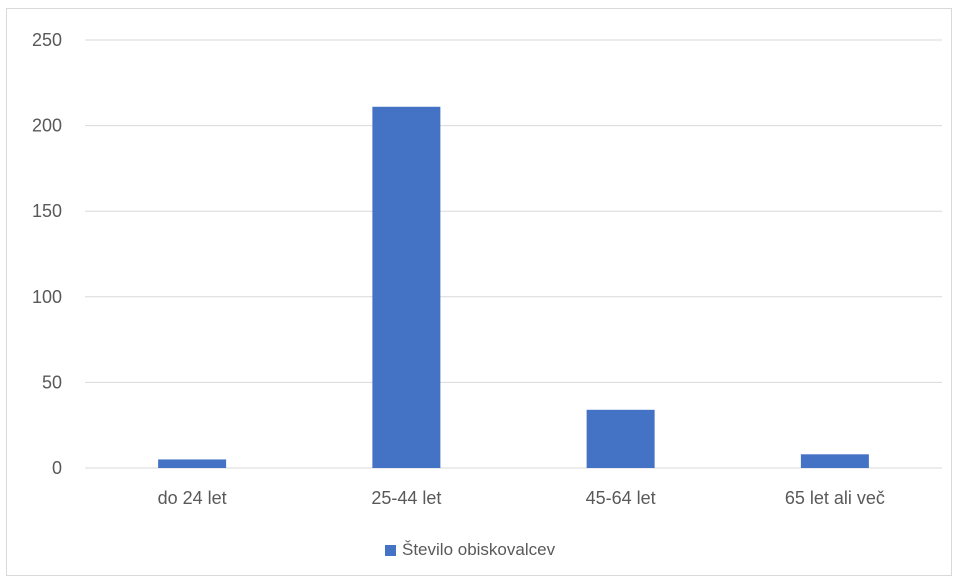  What do you see at coordinates (47, 40) in the screenshot?
I see `y-tick-label: 250` at bounding box center [47, 40].